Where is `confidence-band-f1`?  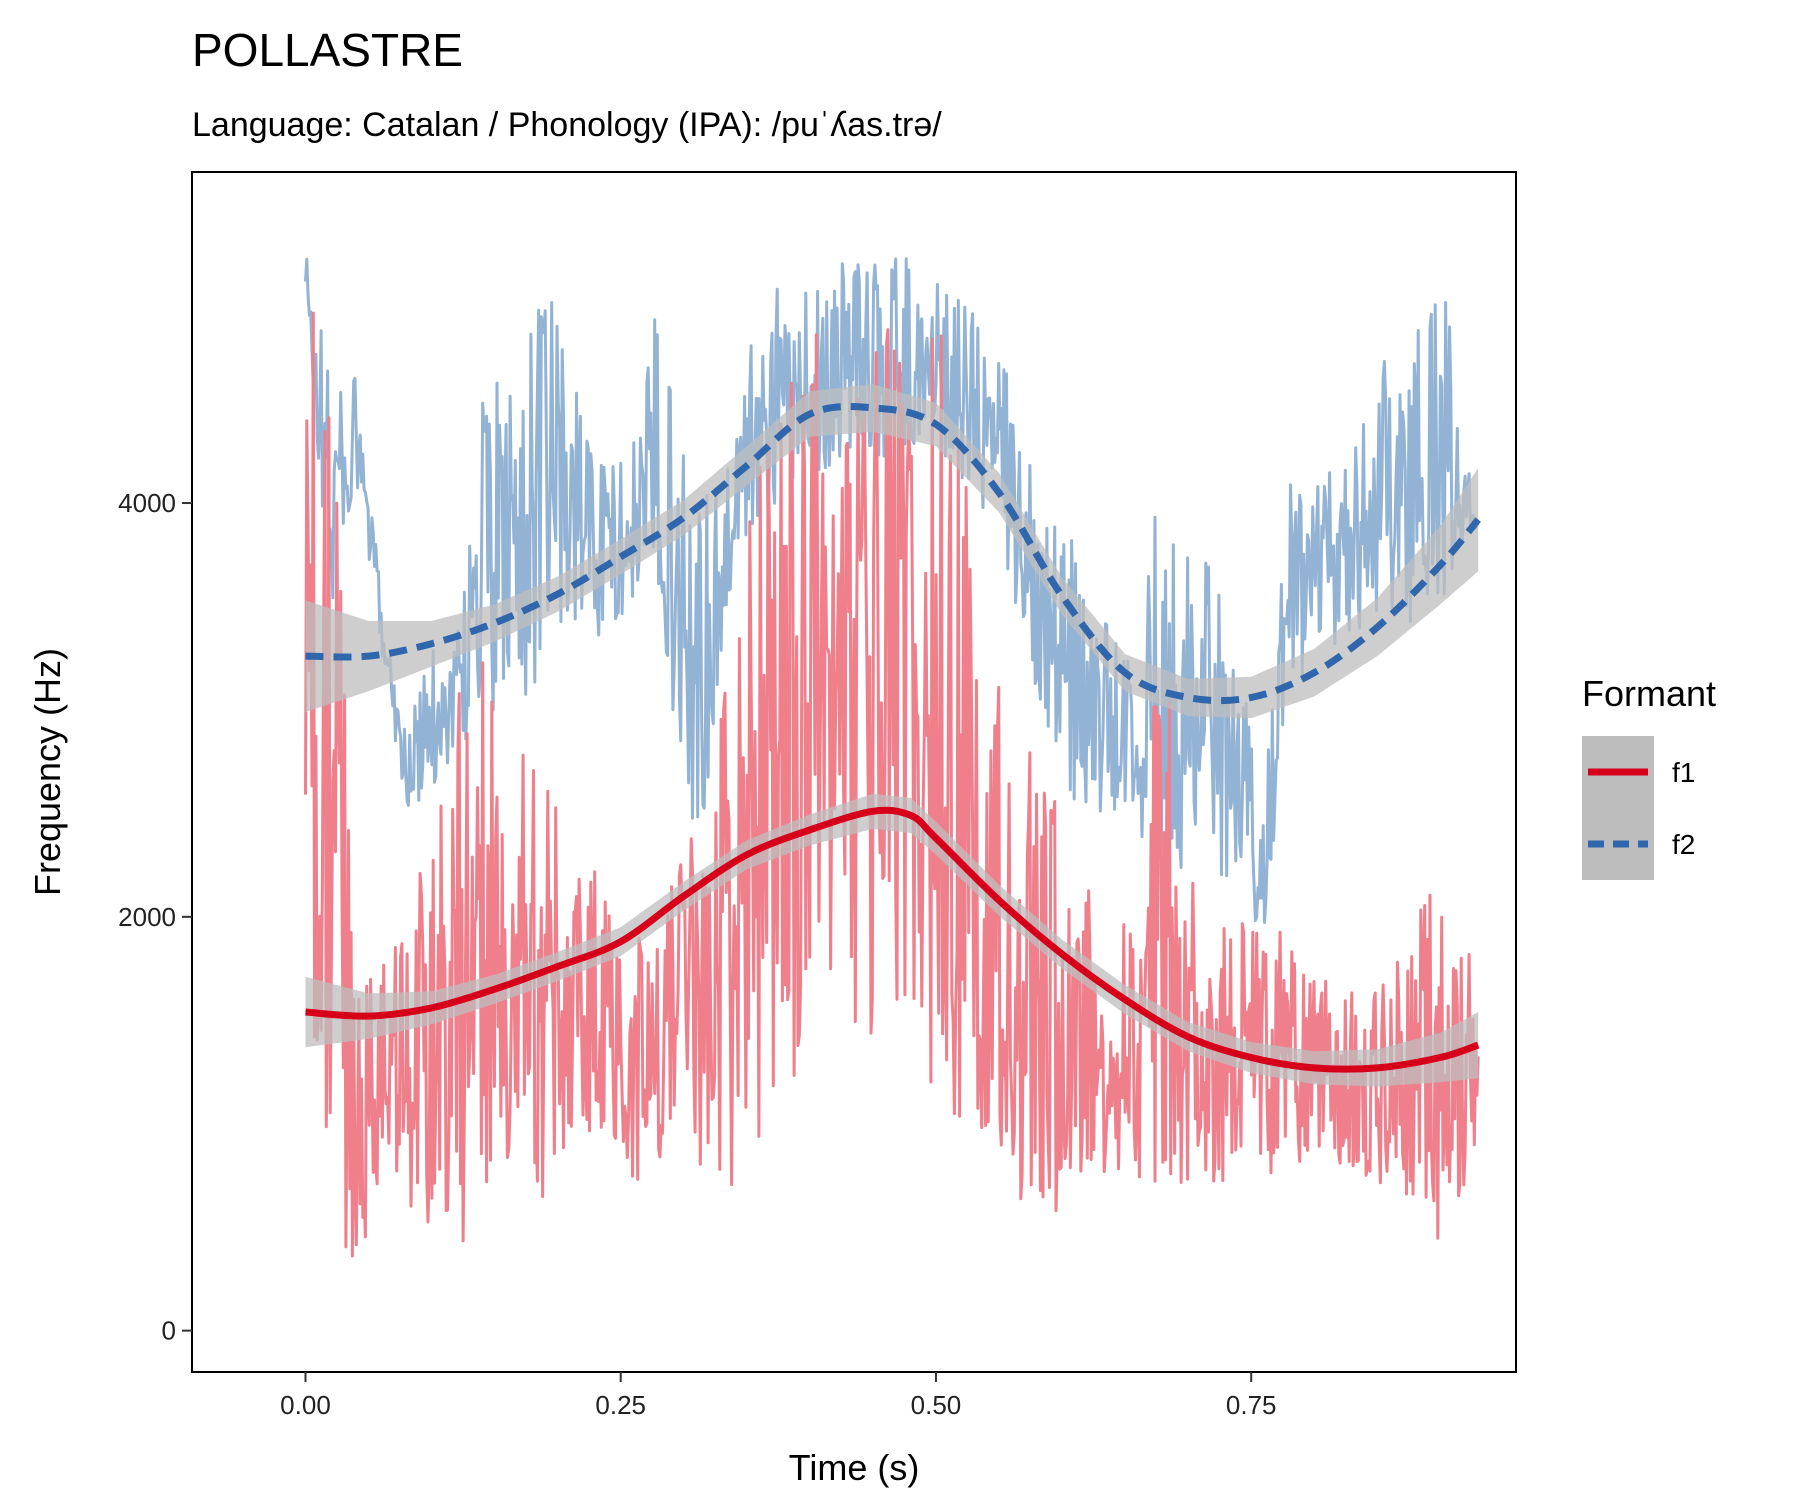
confidence-band-f1 is located at coordinates (892, 940).